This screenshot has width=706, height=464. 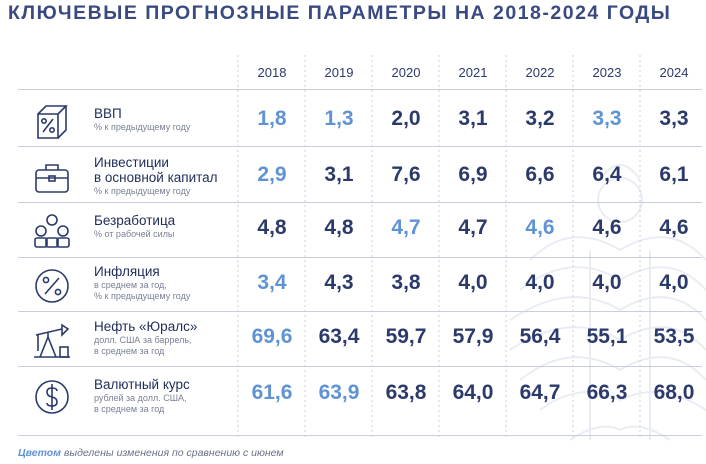 What do you see at coordinates (540, 174) in the screenshot?
I see `value-cell: 6,6` at bounding box center [540, 174].